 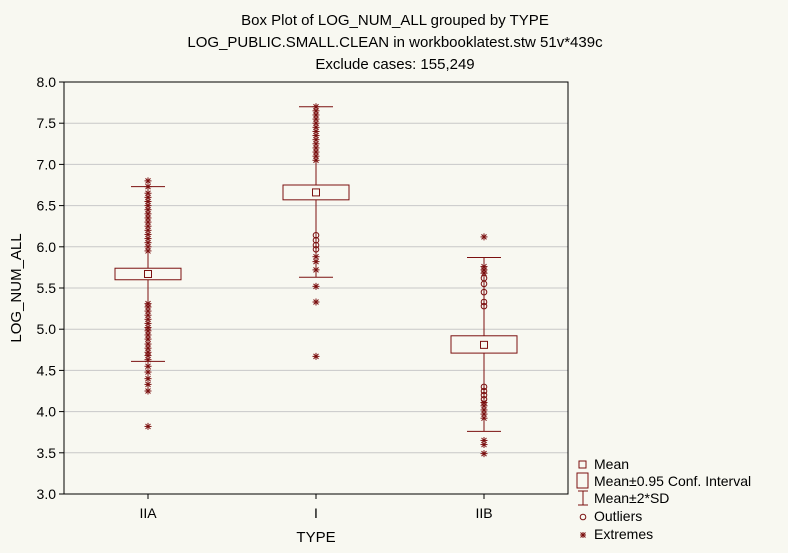 I want to click on y-tick-label: 4.0, so click(x=47, y=412).